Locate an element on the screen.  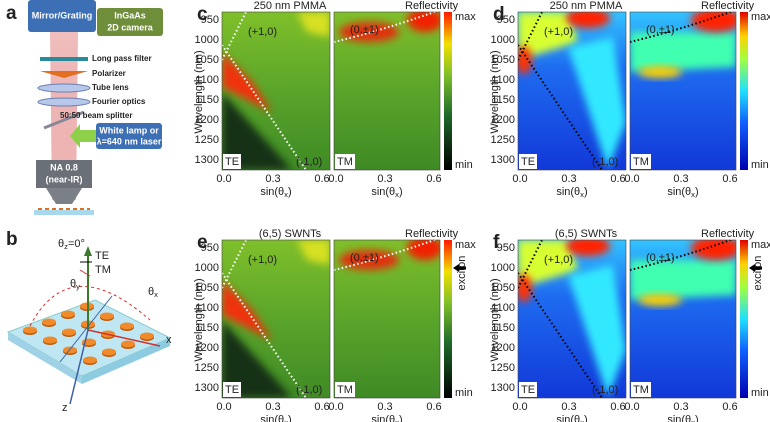
fourier-text: Fourier optics is located at coordinates (119, 101).